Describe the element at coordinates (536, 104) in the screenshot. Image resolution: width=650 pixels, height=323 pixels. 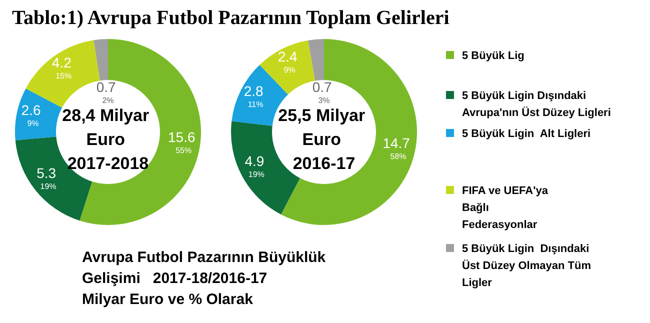
I see `legend-label: 5 Büyük Ligin Dışındaki Avrupa'nın Üst Düzey Ligleri` at that location.